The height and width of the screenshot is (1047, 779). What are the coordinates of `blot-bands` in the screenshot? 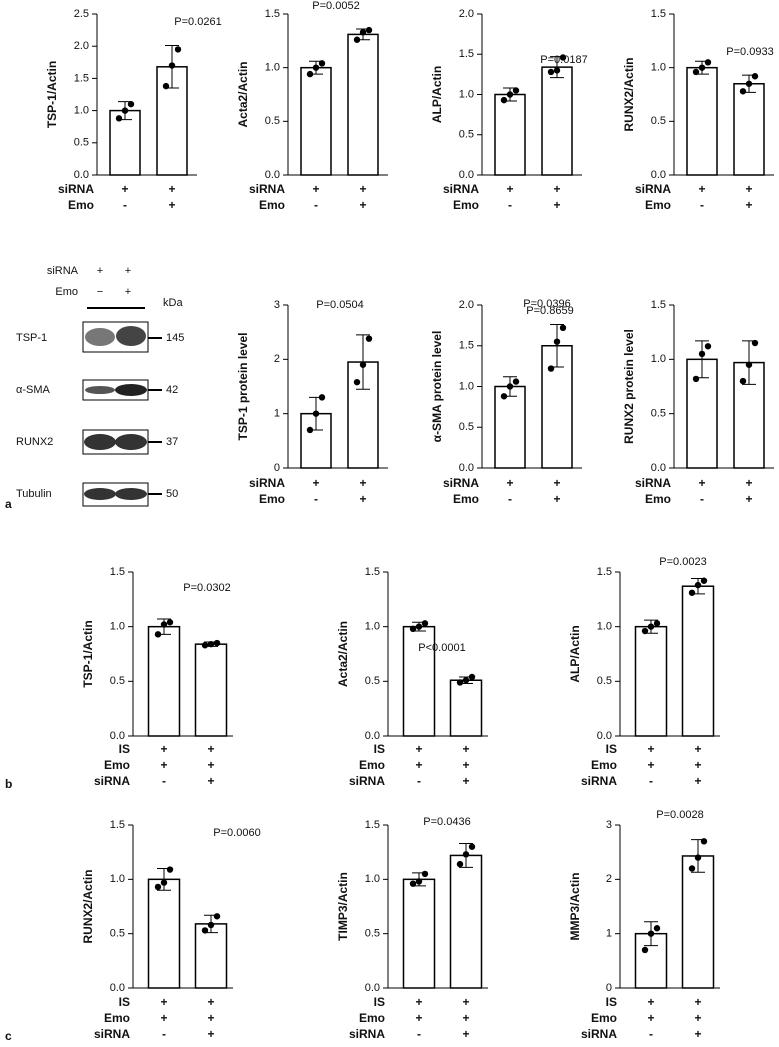 It's located at (115, 407).